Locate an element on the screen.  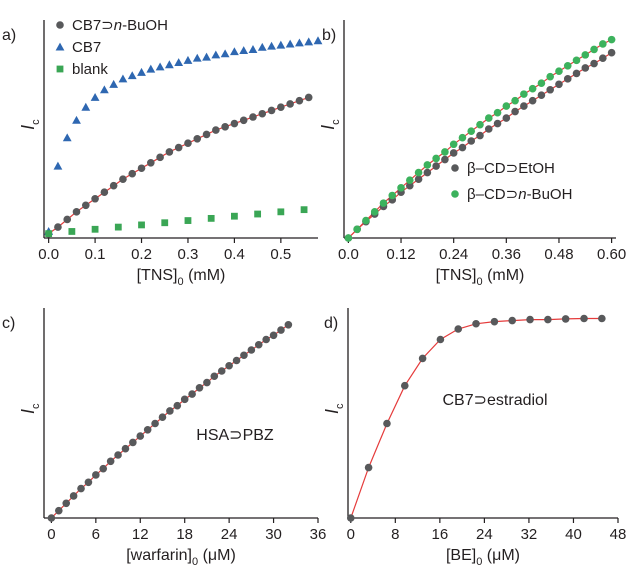
y-axis-label-sub: c is located at coordinates (336, 122).